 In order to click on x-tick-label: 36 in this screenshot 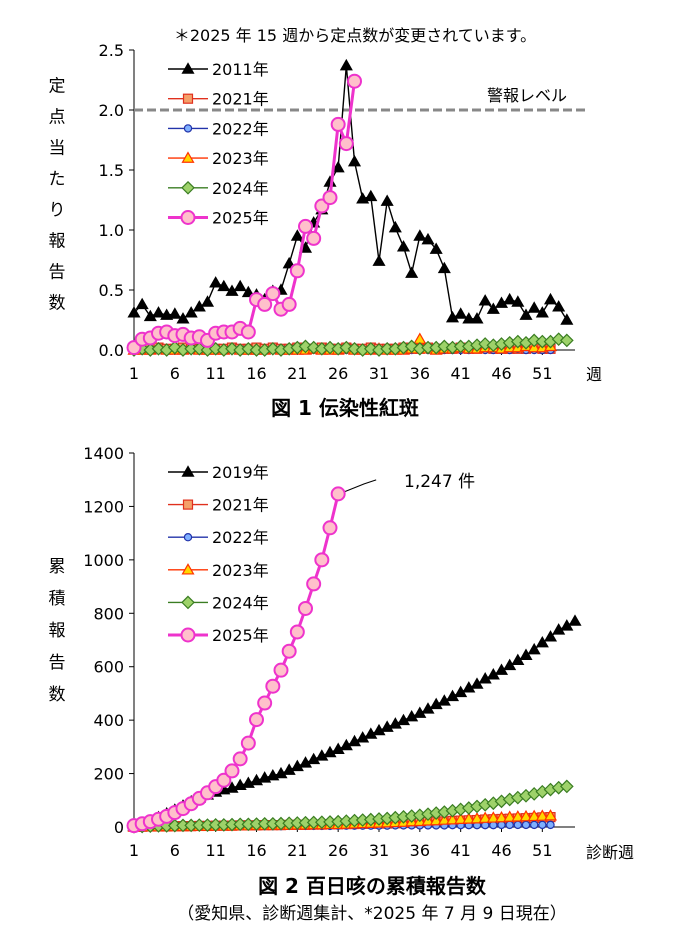, I will do `click(420, 373)`.